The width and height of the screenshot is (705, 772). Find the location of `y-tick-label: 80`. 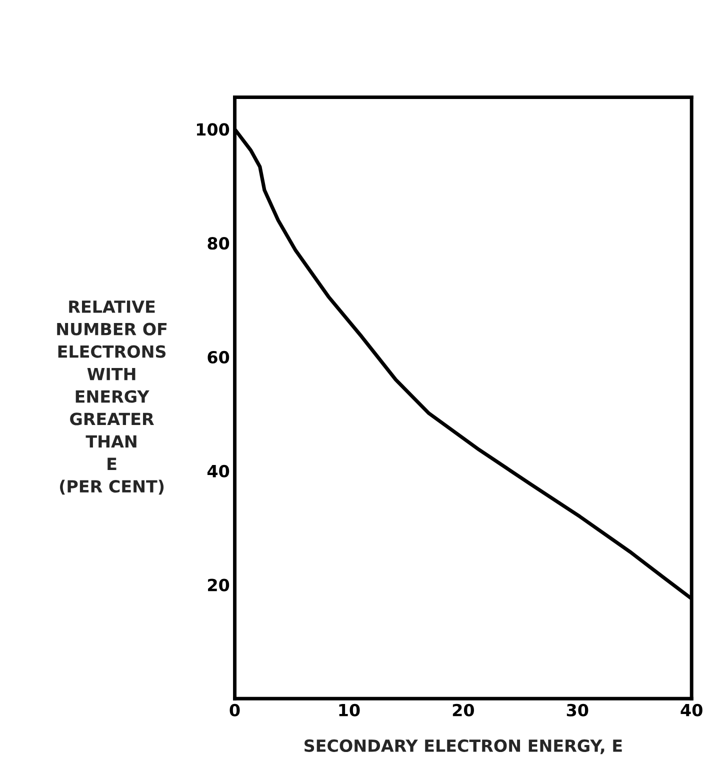

y-tick-label: 80 is located at coordinates (219, 243).